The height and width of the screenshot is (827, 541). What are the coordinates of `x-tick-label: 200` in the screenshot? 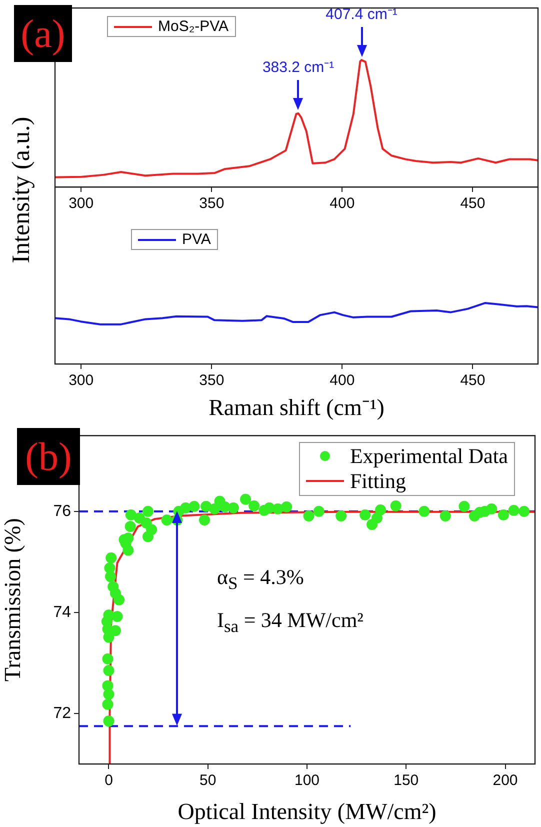 It's located at (505, 781).